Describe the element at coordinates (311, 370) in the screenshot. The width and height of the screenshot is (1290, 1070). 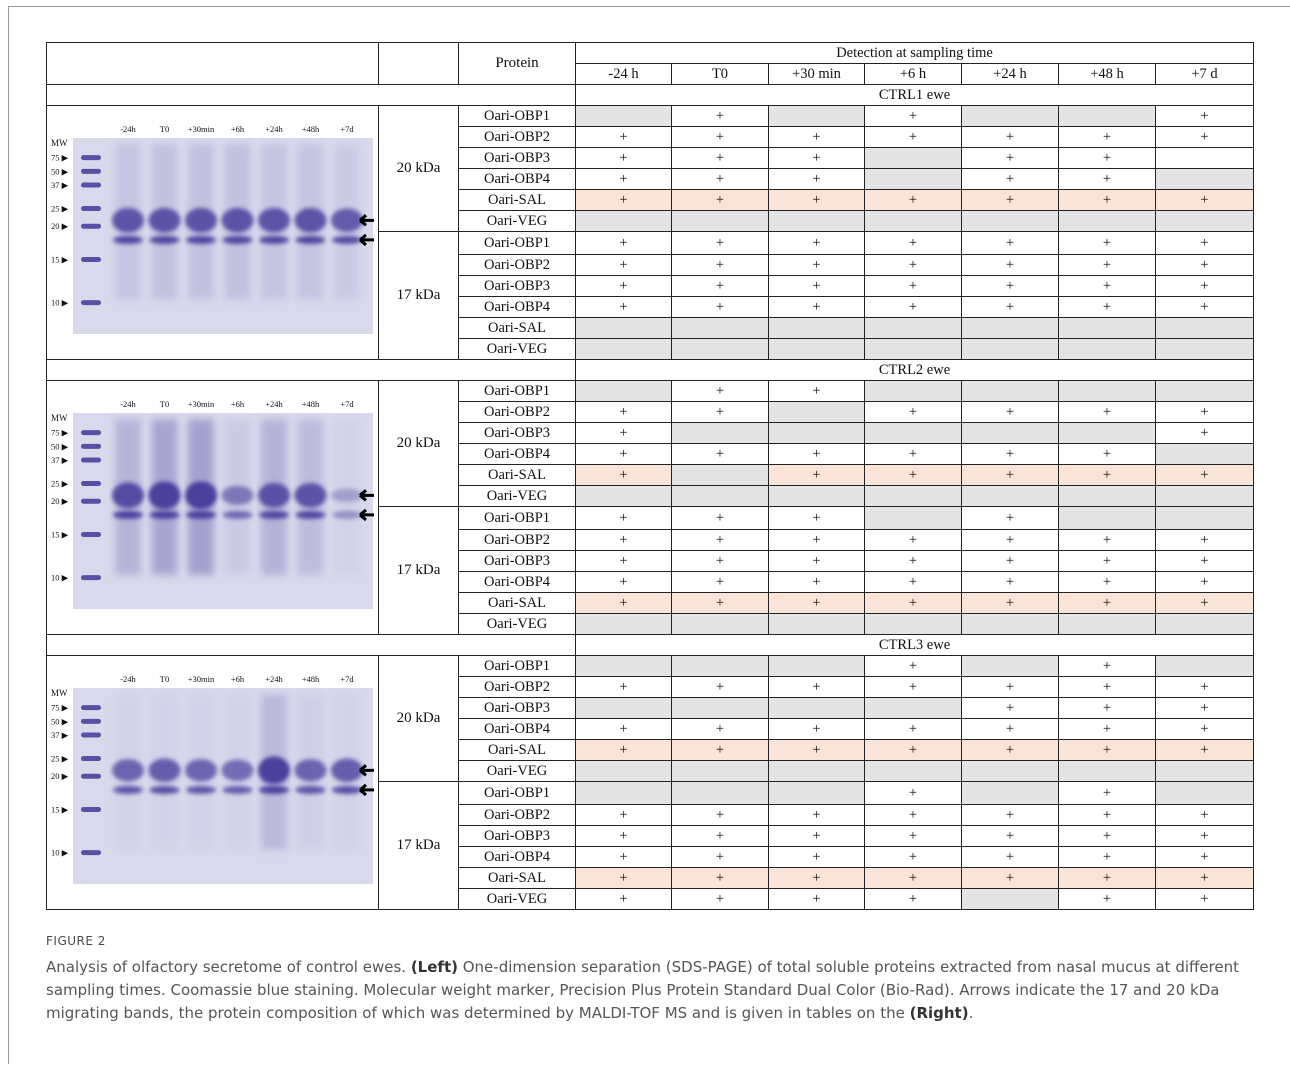
I see `section-spacer` at that location.